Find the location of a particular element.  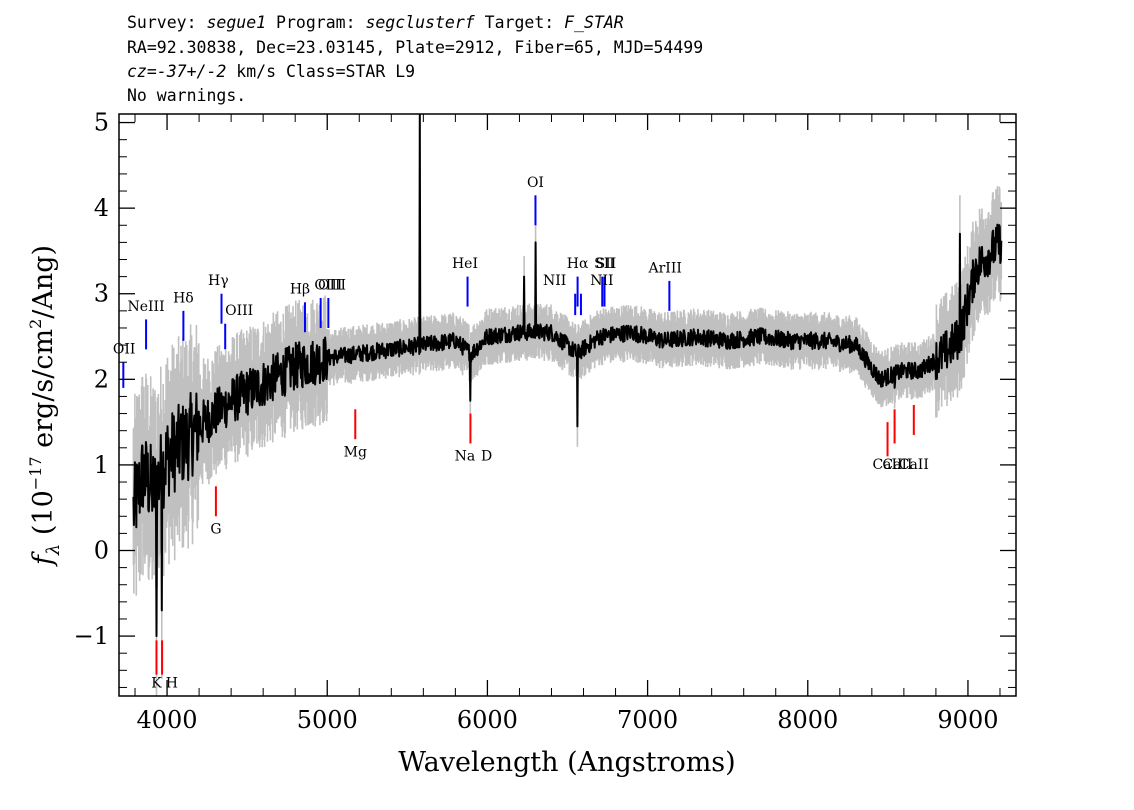

emission-label-sii-14: SII is located at coordinates (604, 264).